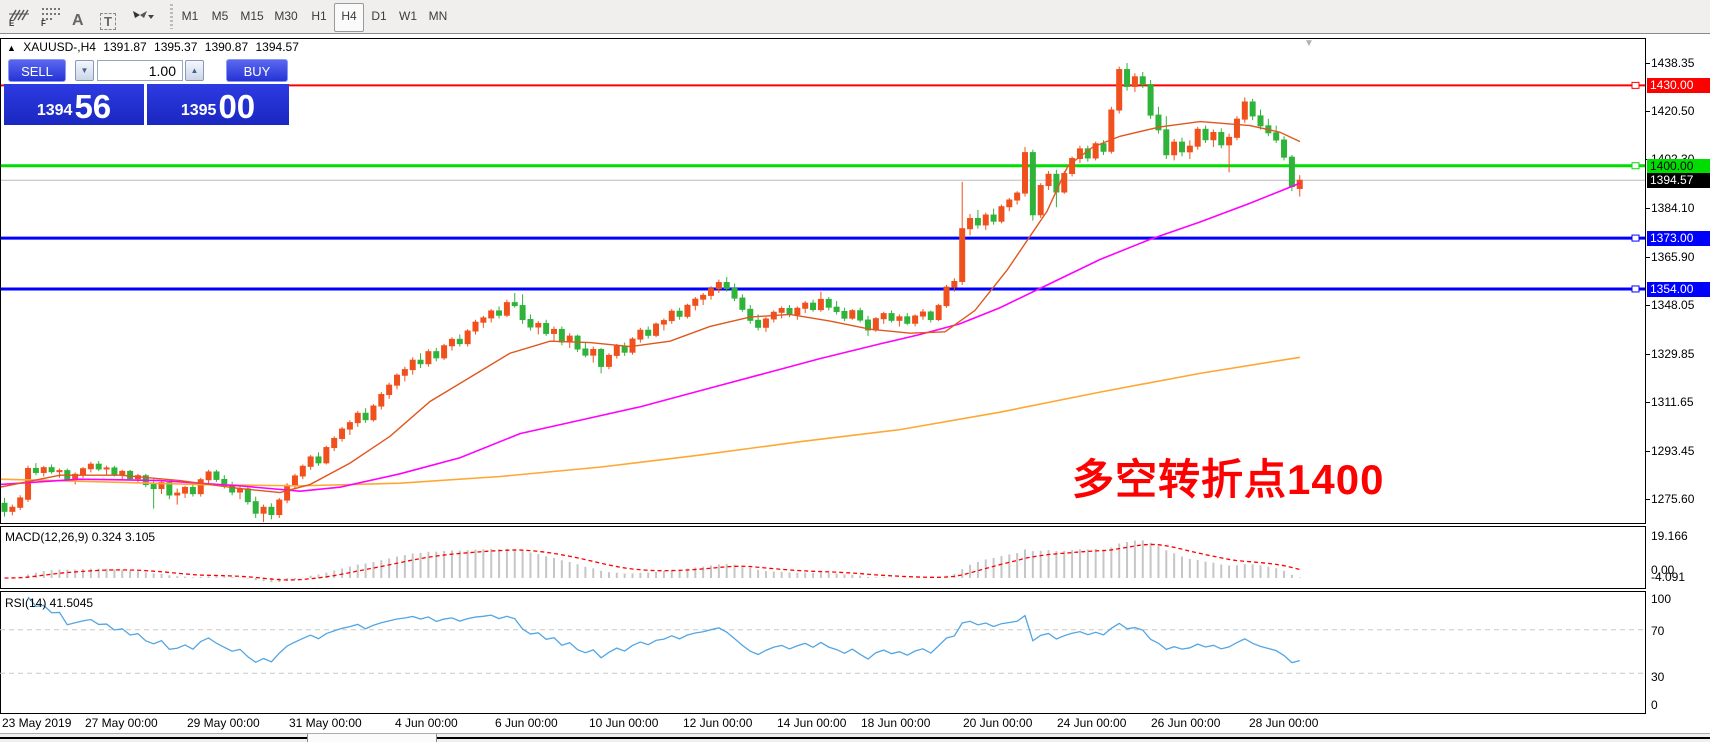  What do you see at coordinates (121, 723) in the screenshot?
I see `date-axis-label: 27 May 00:00` at bounding box center [121, 723].